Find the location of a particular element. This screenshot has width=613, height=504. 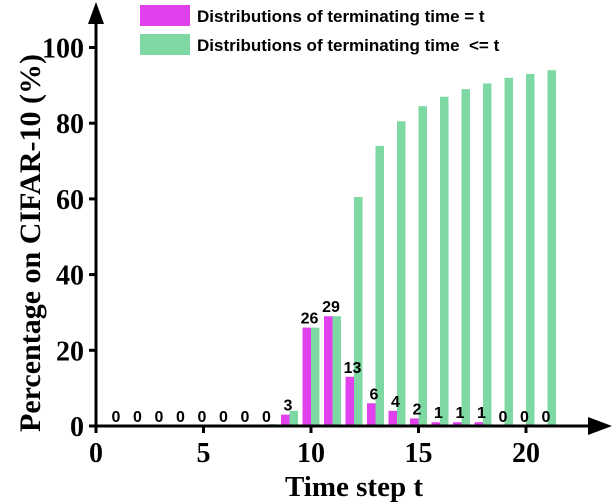

x-tick-label: 0 is located at coordinates (96, 453).